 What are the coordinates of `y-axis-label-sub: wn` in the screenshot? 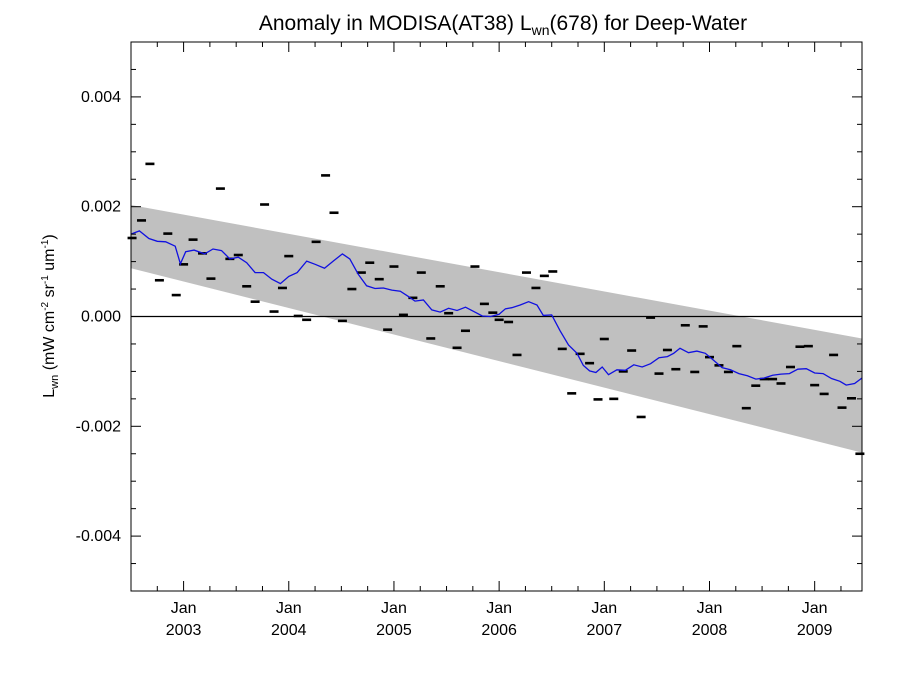 It's located at (55, 382).